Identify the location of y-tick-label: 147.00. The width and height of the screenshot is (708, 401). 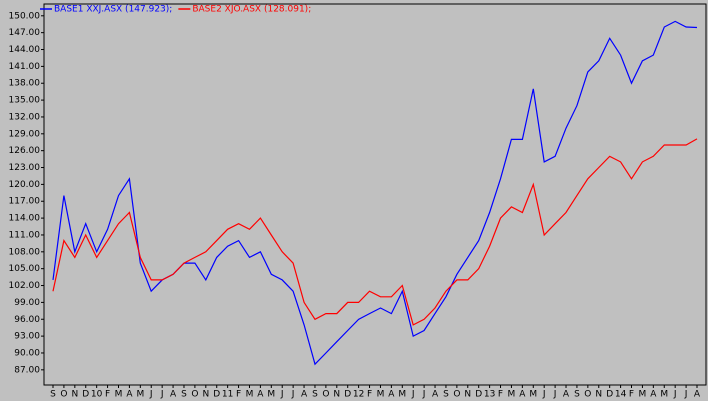
(25, 33).